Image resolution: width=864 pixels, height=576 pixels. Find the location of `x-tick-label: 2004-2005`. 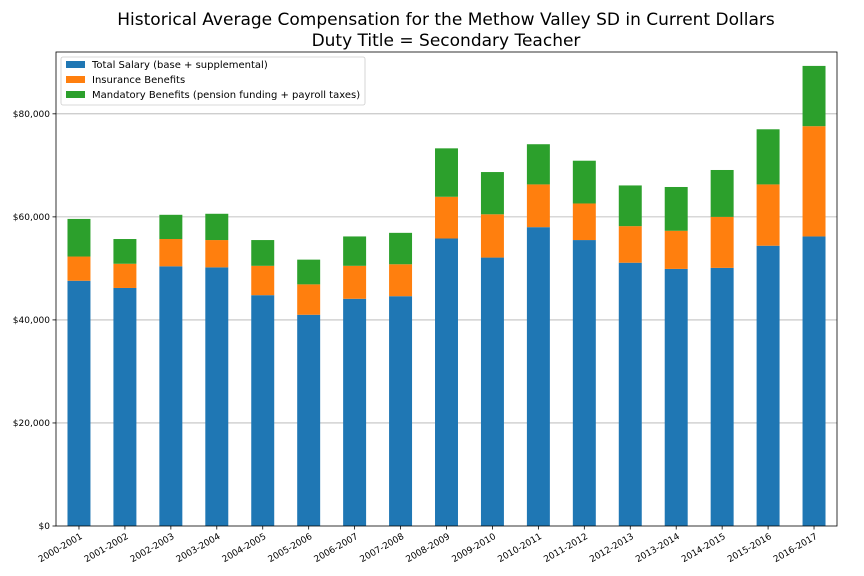

x-tick-label: 2004-2005 is located at coordinates (244, 548).